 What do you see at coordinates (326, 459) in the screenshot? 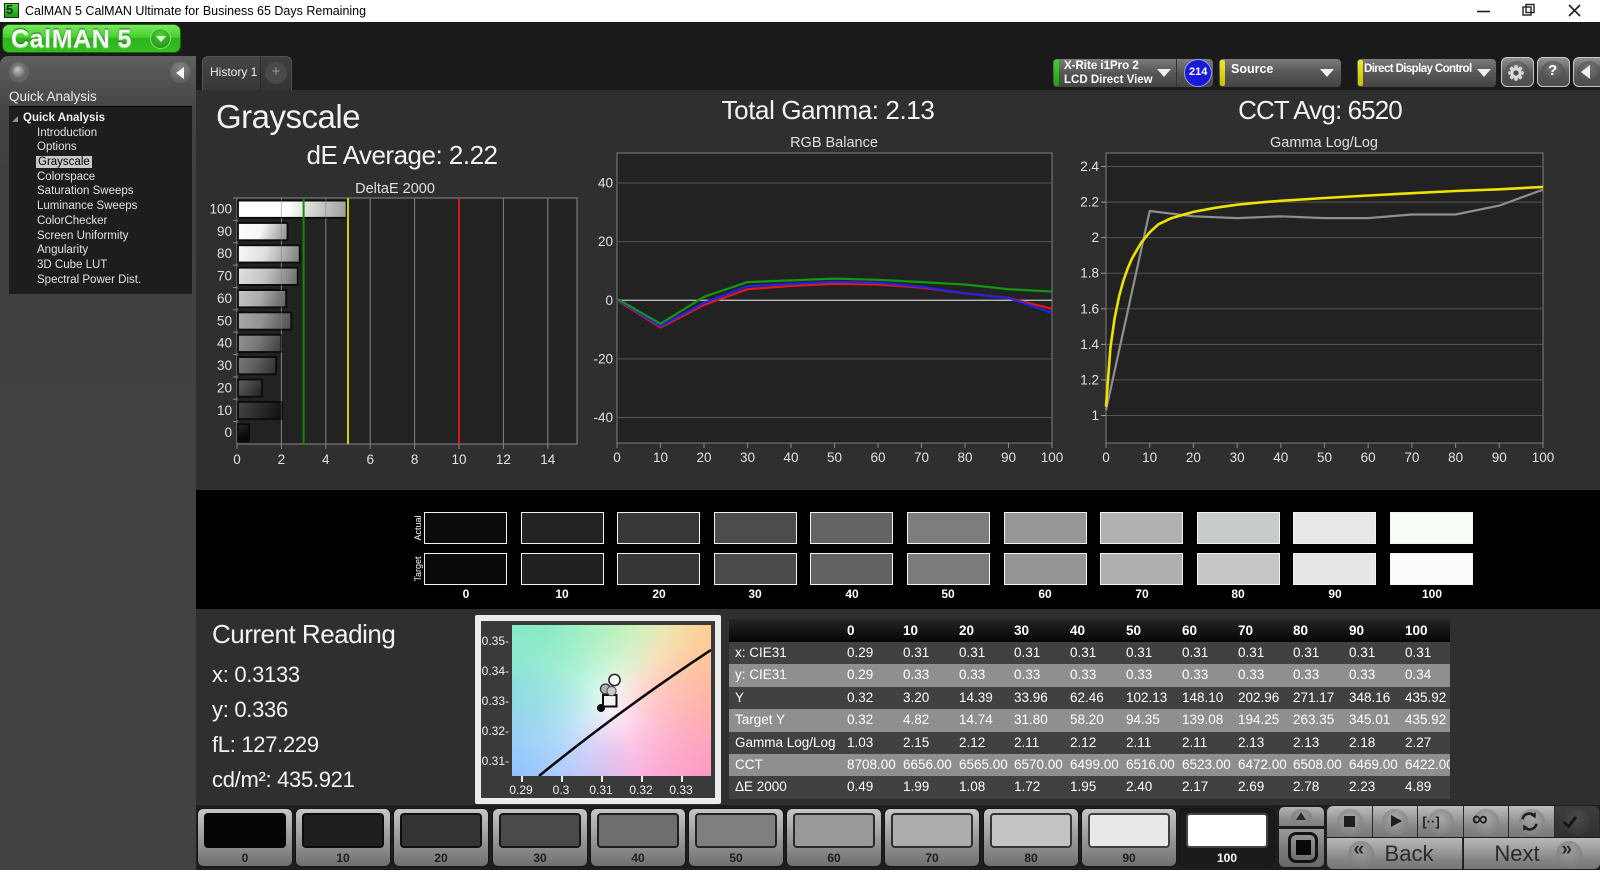
I see `svg-text: 4` at bounding box center [326, 459].